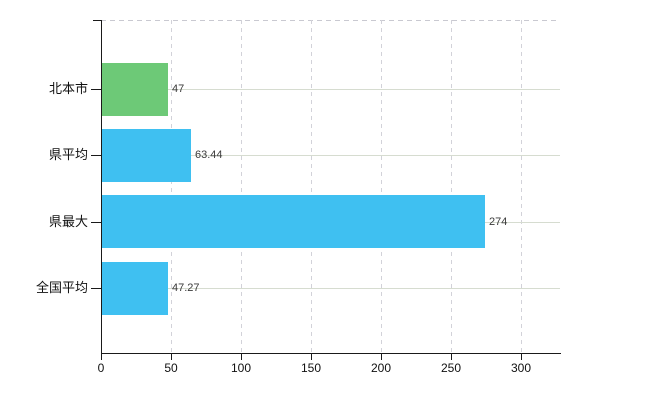 This screenshot has height=400, width=650. I want to click on x-axis-tick-label: 50, so click(171, 368).